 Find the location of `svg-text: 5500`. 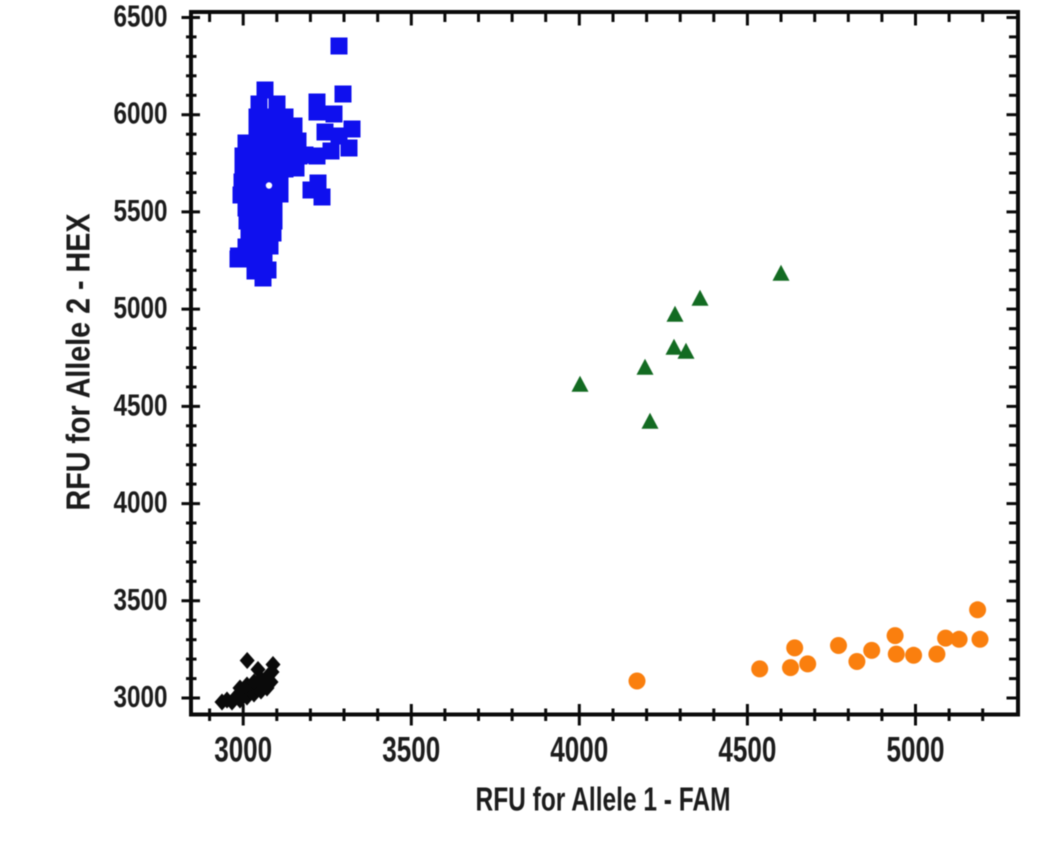

svg-text: 5500 is located at coordinates (141, 210).